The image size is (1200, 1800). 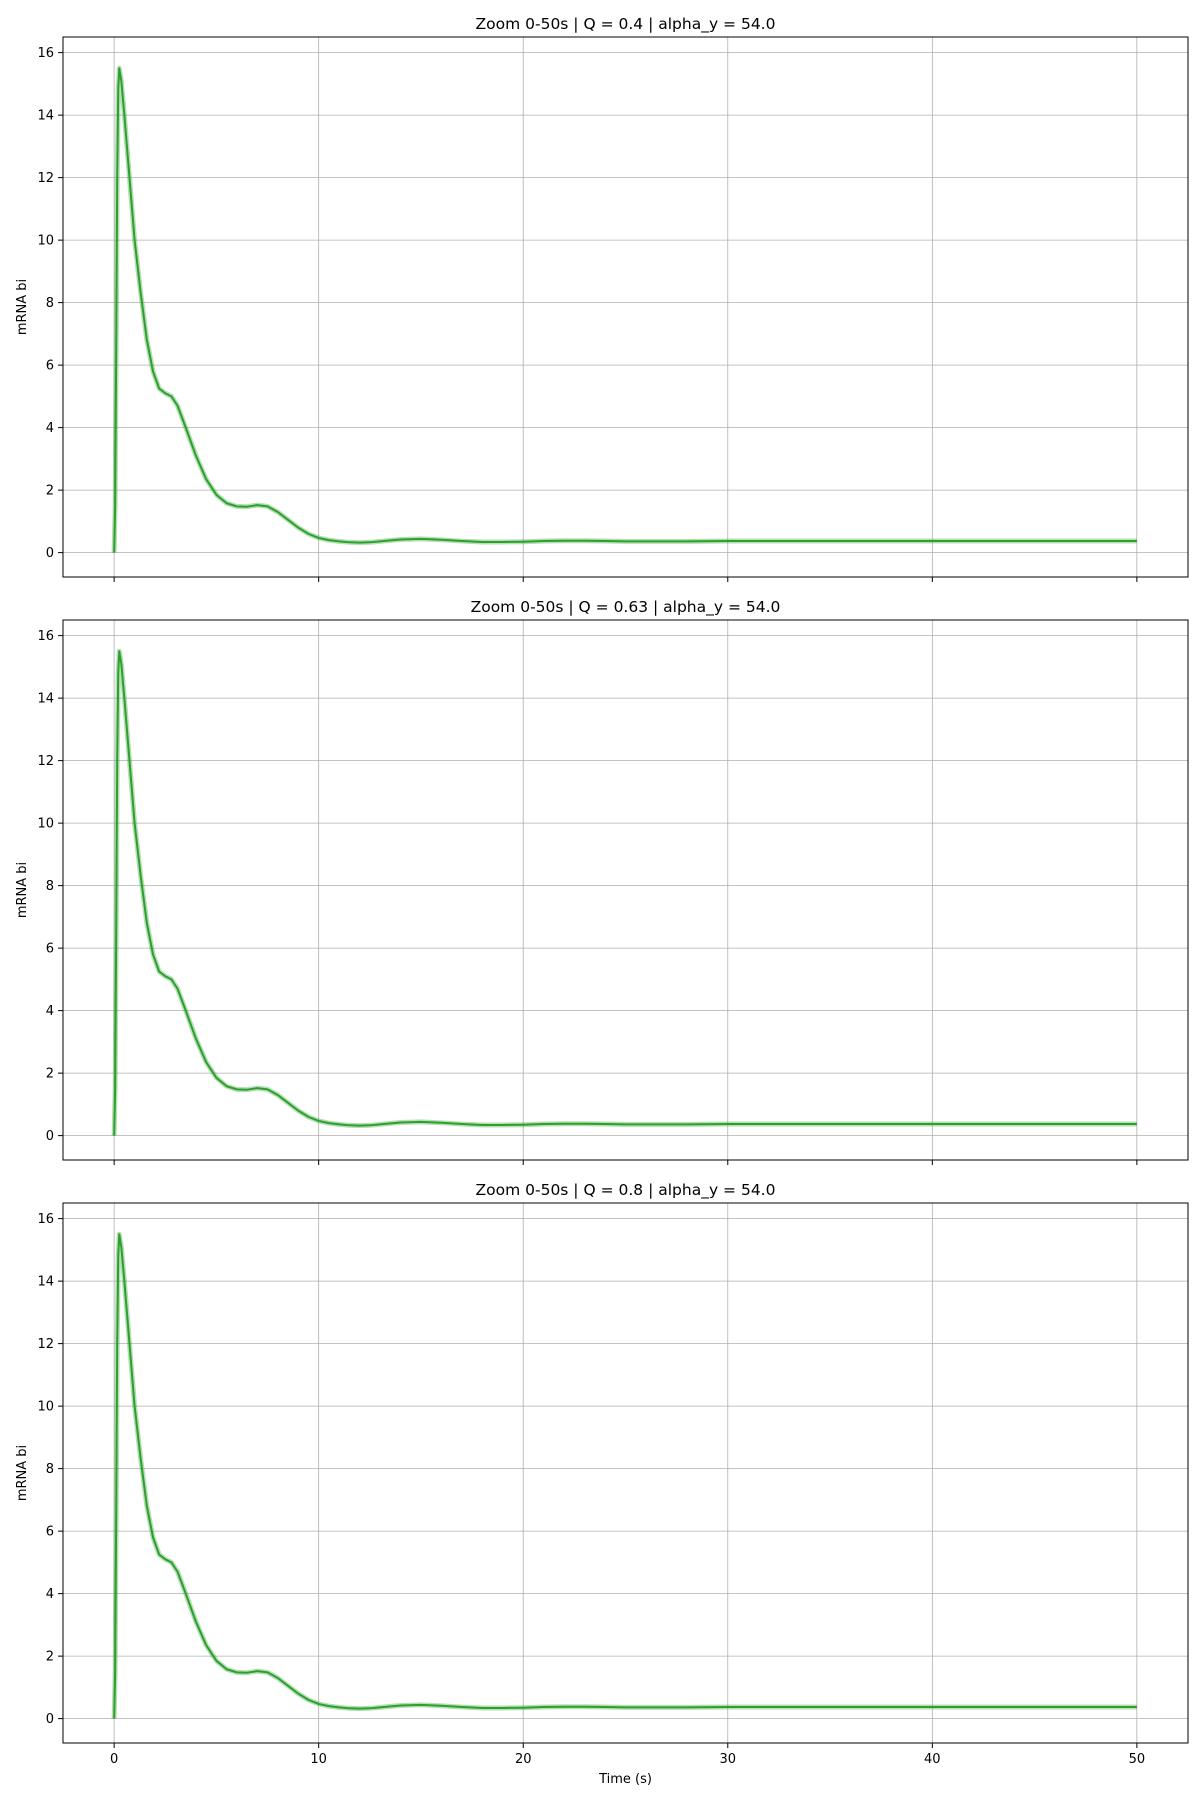 What do you see at coordinates (626, 1190) in the screenshot?
I see `chart-title: Zoom 0-50s | Q = 0.8 | alpha_y = 54.0` at bounding box center [626, 1190].